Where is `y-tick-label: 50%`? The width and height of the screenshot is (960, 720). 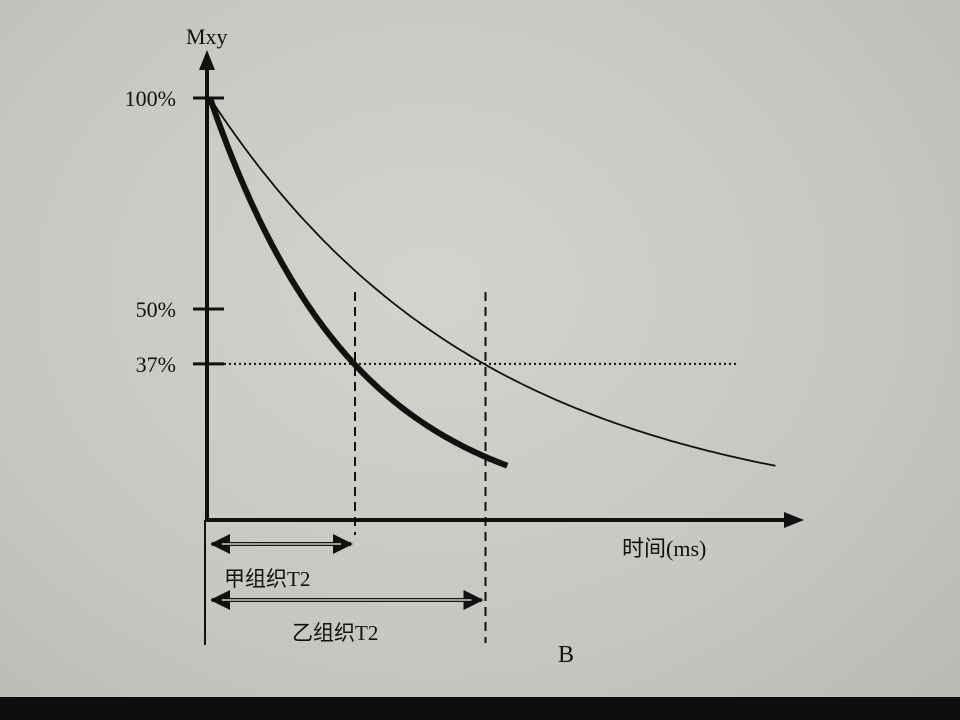 y-tick-label: 50% is located at coordinates (156, 309).